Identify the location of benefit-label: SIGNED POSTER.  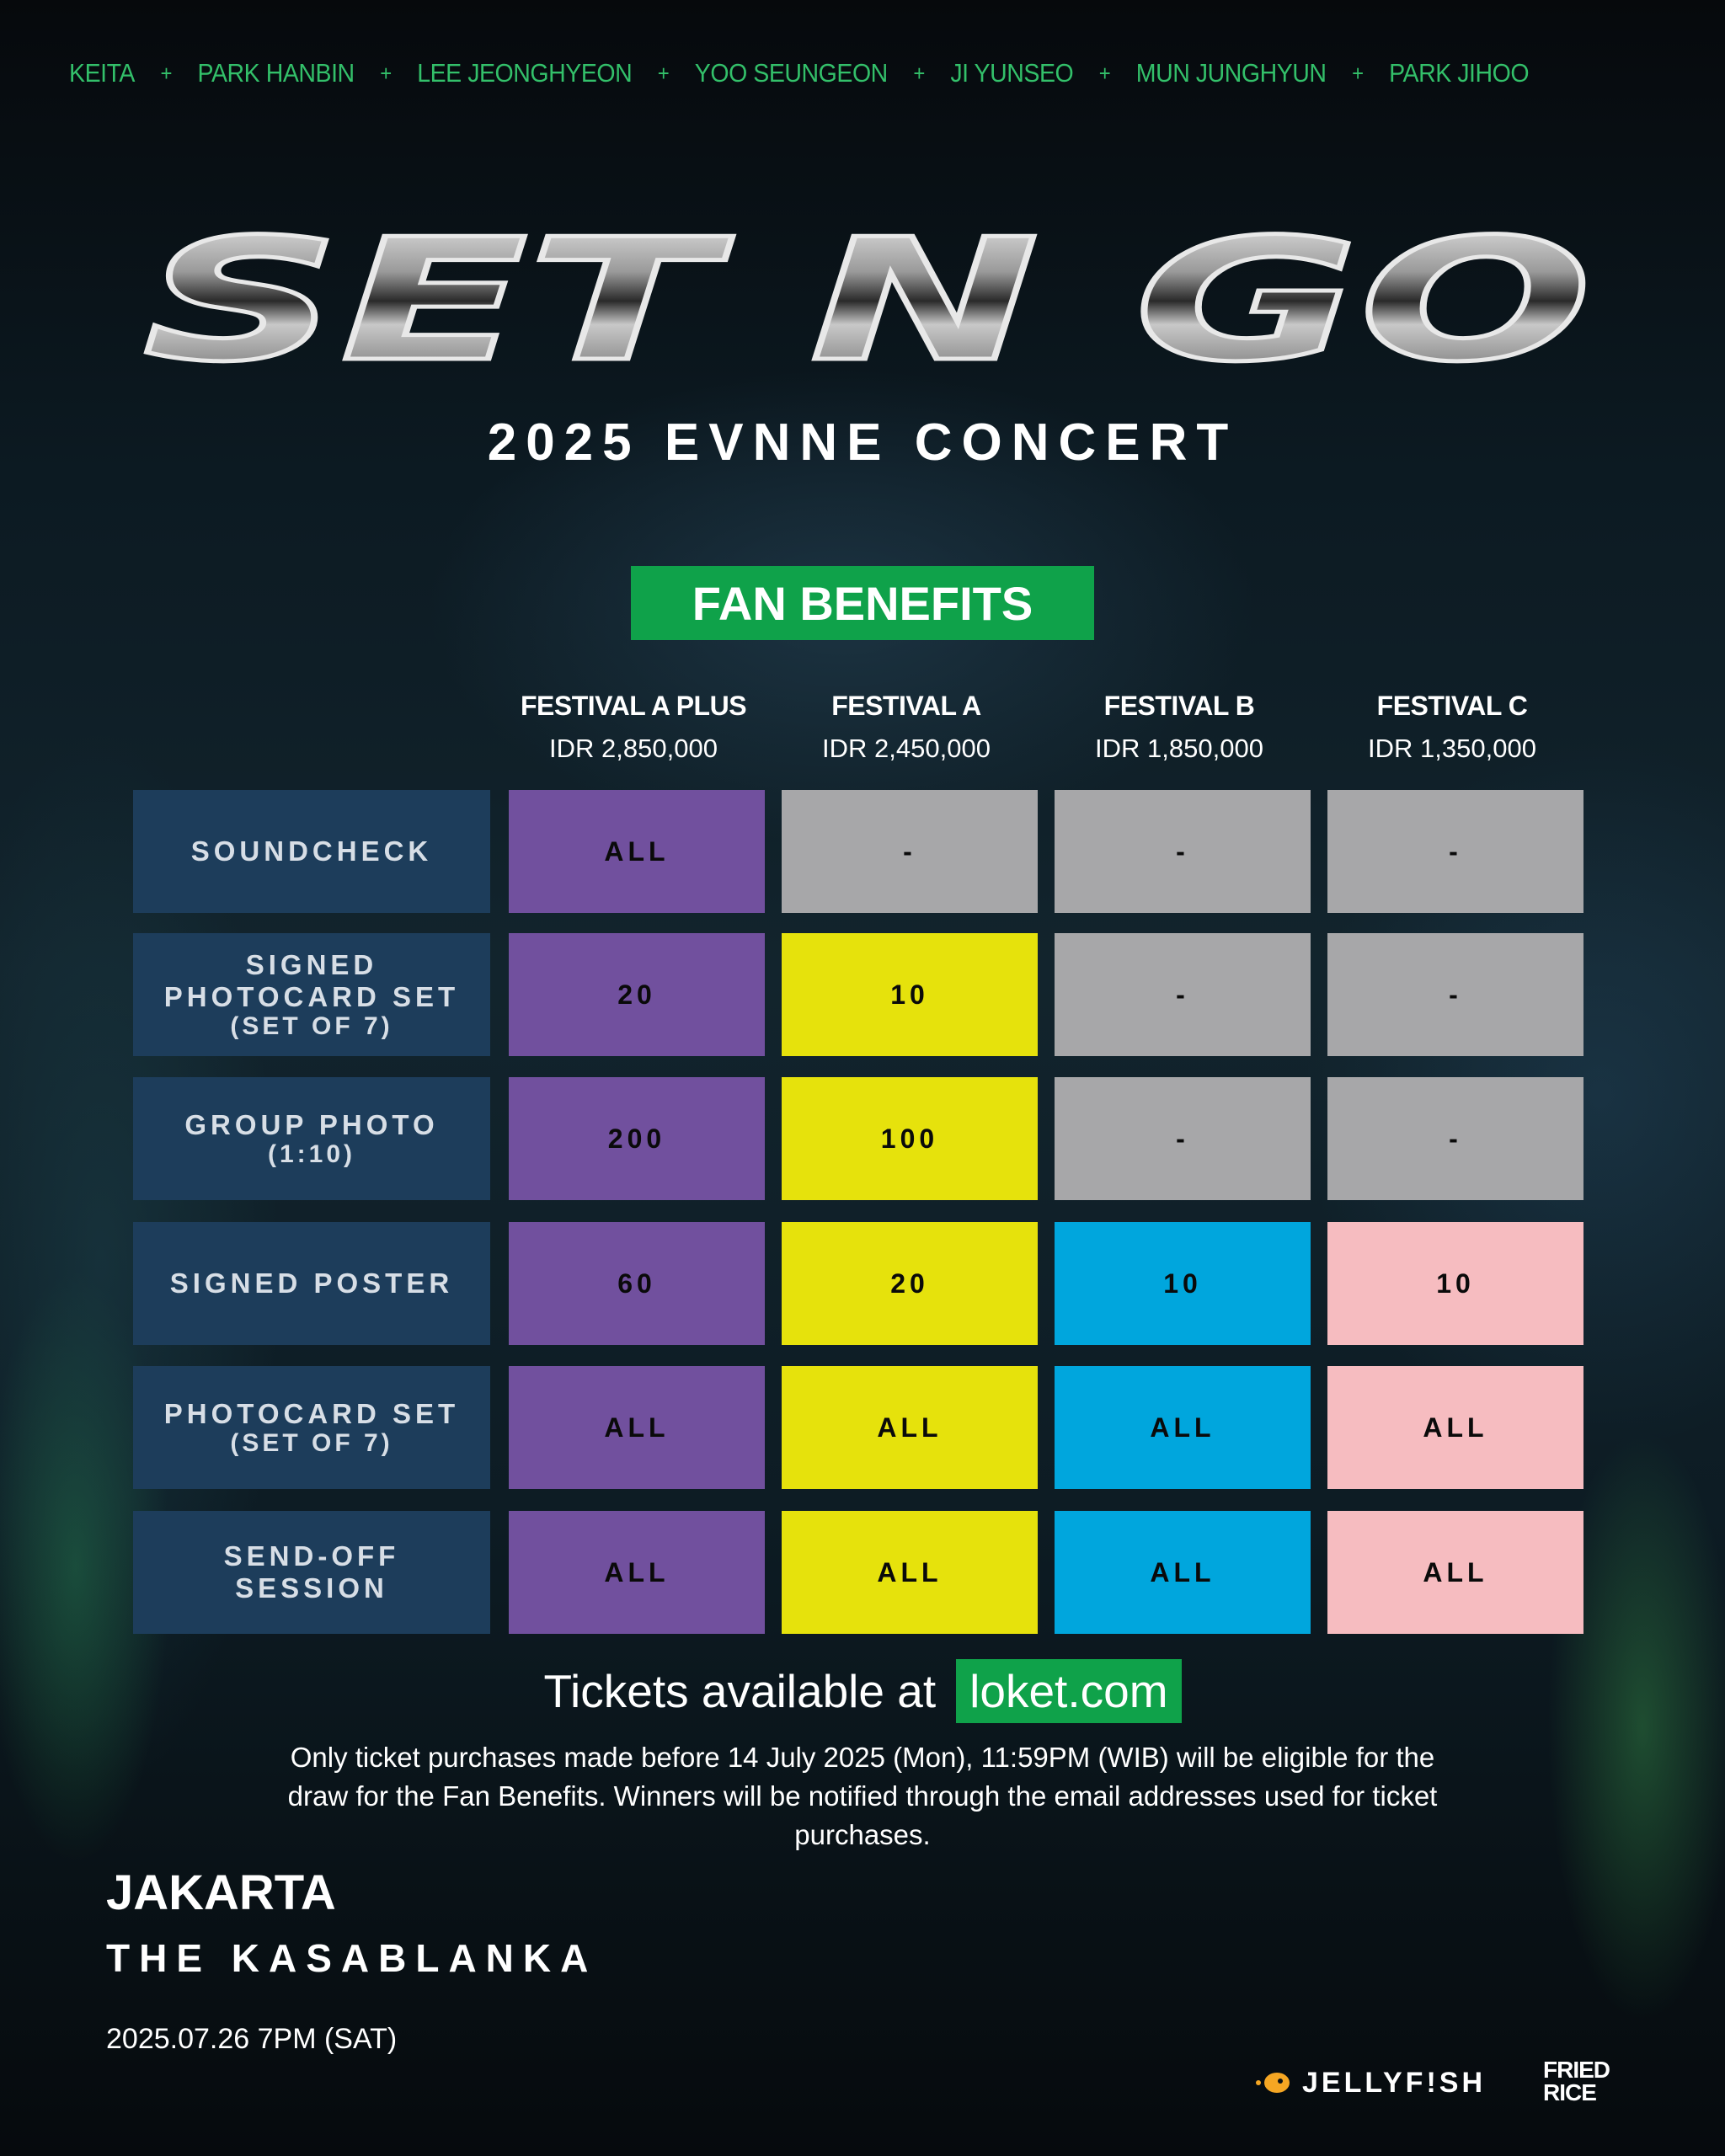
(311, 1283).